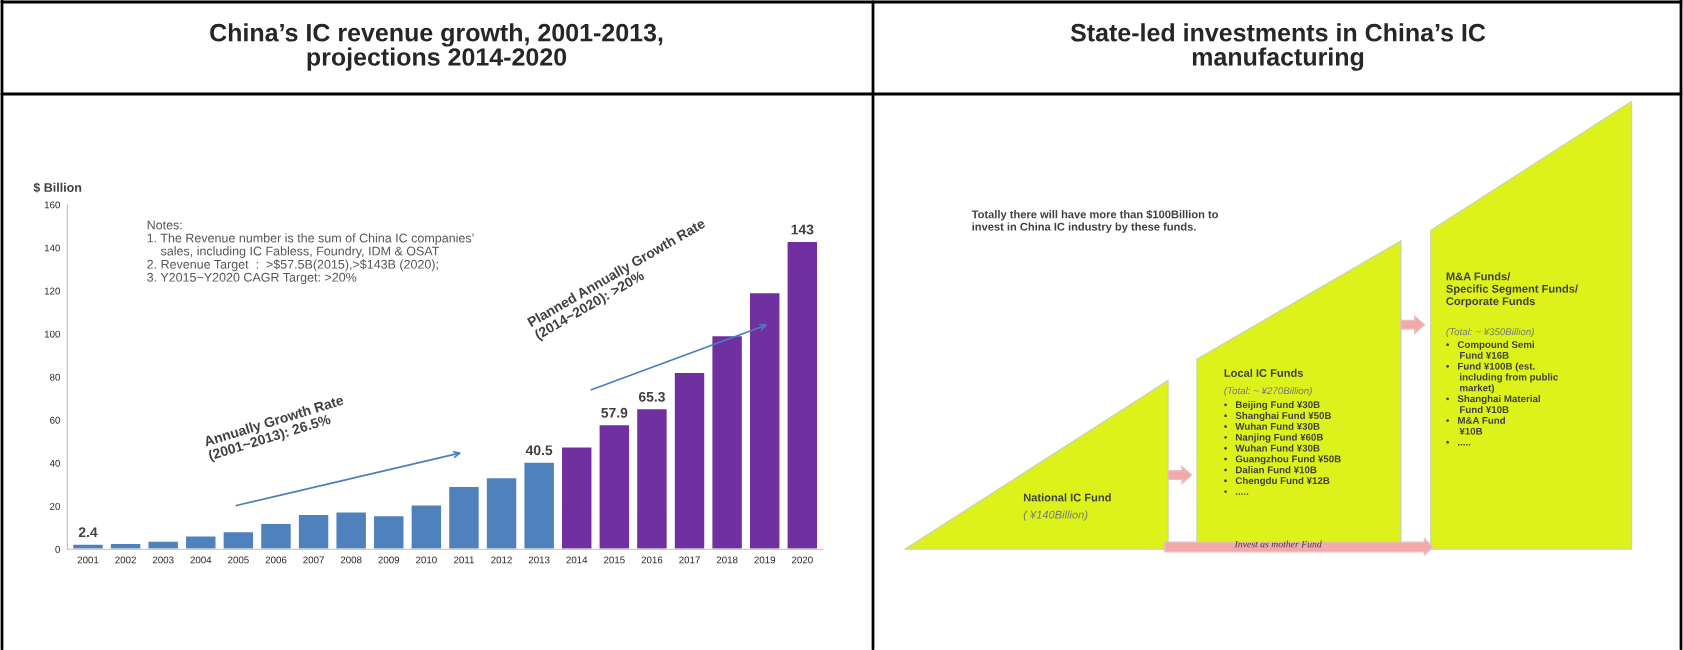 The image size is (1683, 650). I want to click on x-tick-label: 2012, so click(501, 560).